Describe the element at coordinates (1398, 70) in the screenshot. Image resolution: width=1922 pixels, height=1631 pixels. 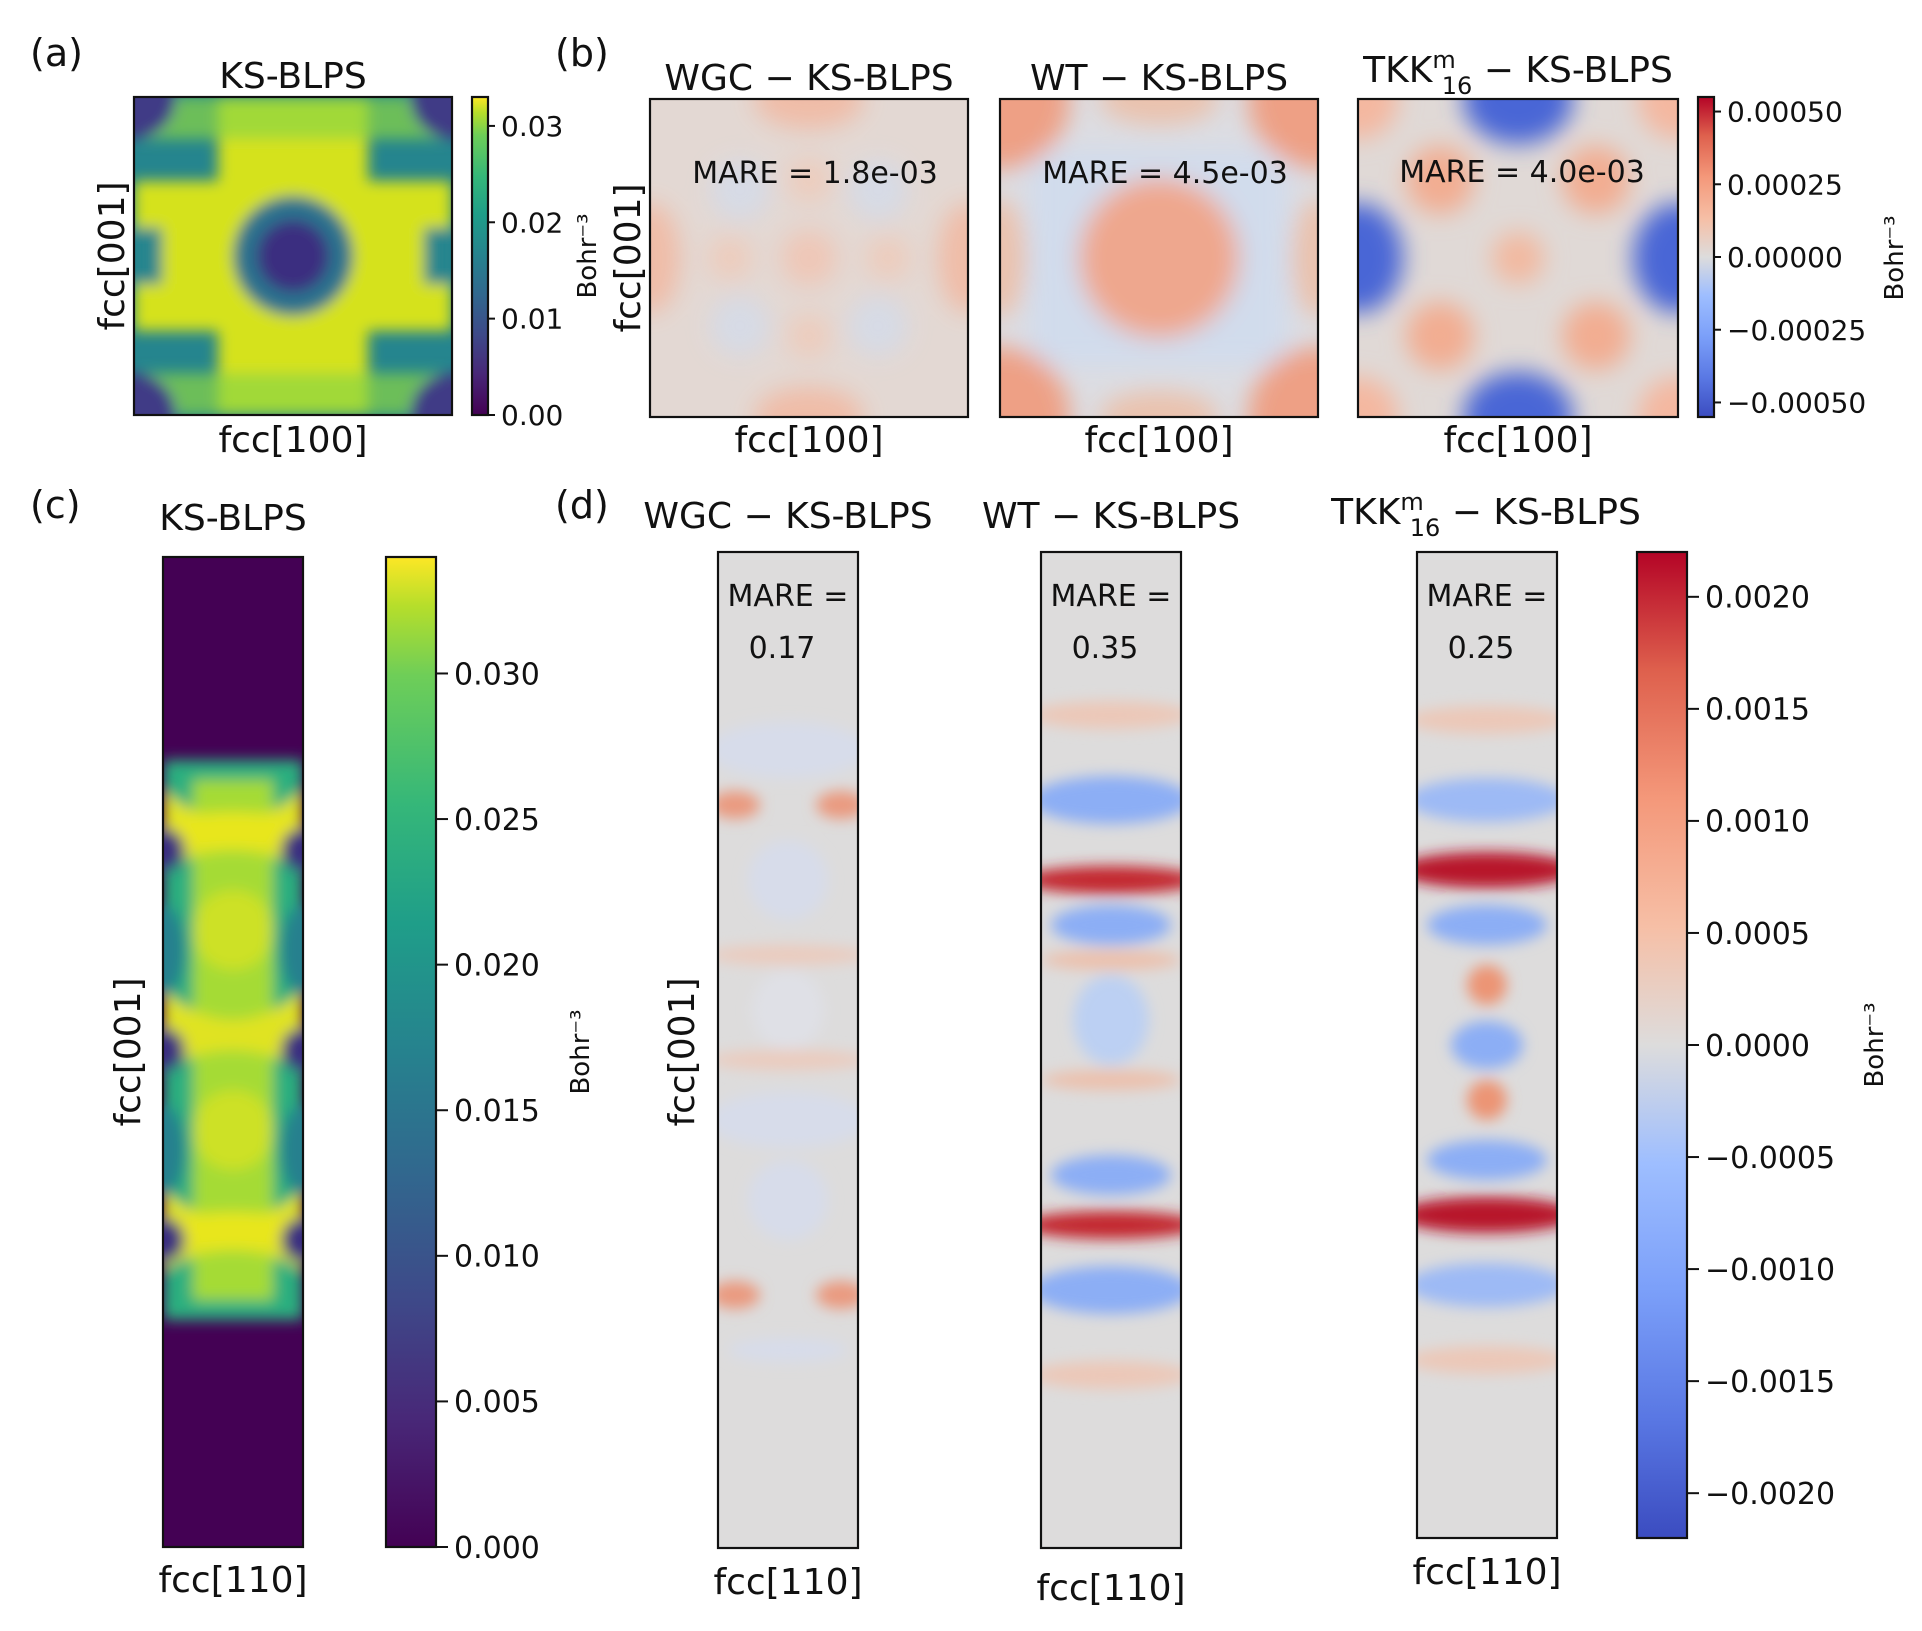
I see `title-b3-main: TKK` at that location.